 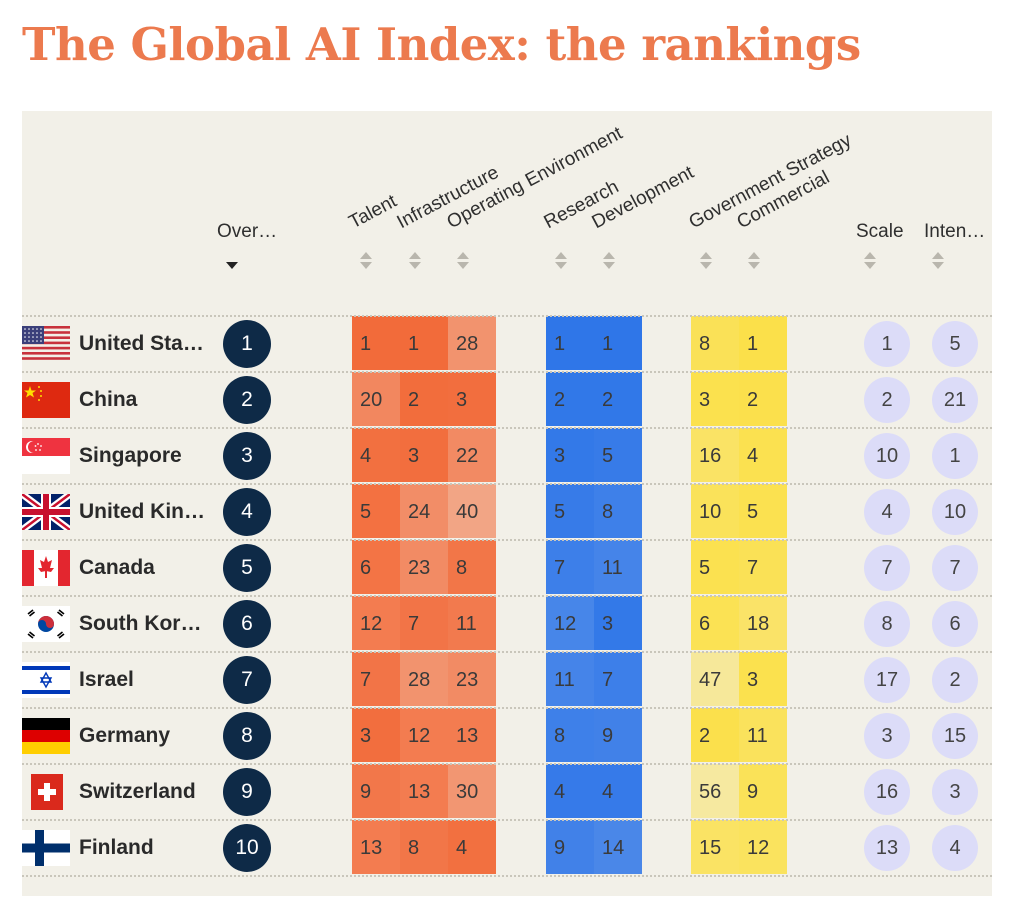 What do you see at coordinates (46, 512) in the screenshot?
I see `gb-flag-icon` at bounding box center [46, 512].